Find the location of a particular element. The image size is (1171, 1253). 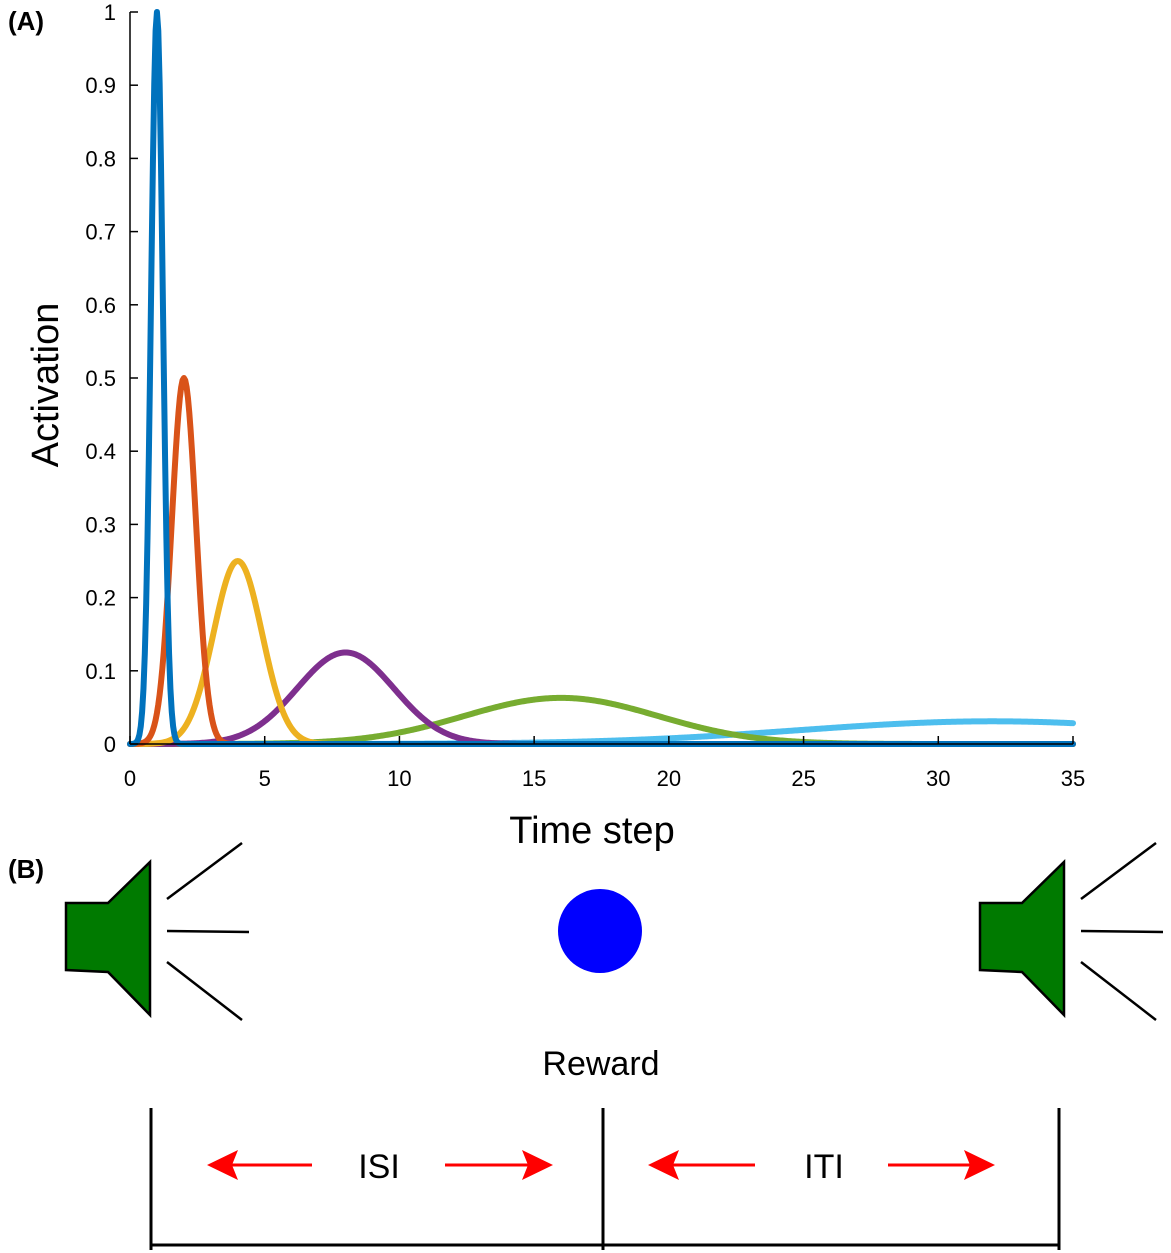

y-ticks: 0 0.1 0.2 0.3 0.4 0.5 0.6 0.7 0.8 0.9 1 is located at coordinates (111, 378).